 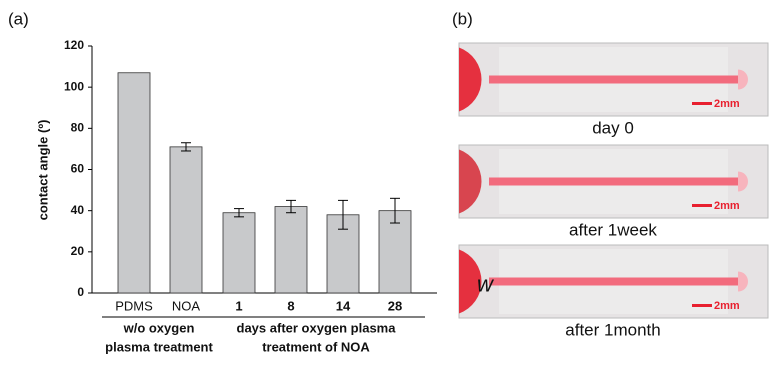 I want to click on group-label: days after oxygen plasma, so click(x=317, y=327).